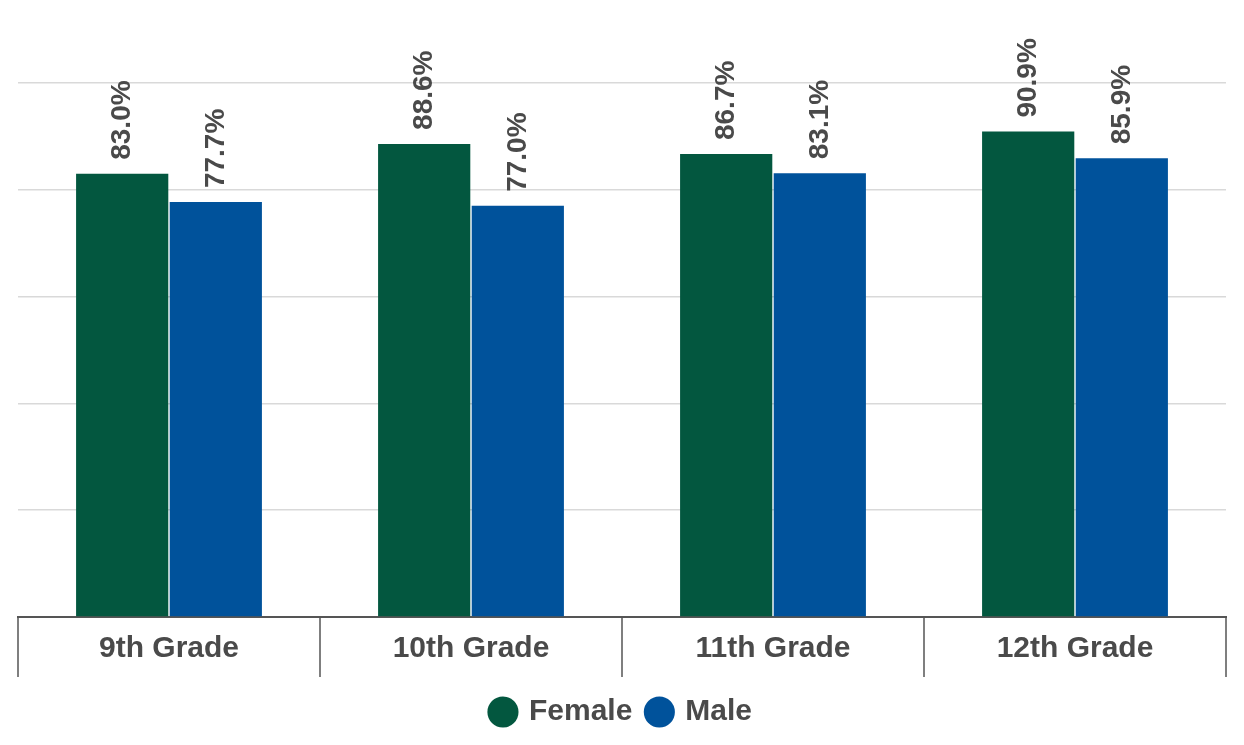 The height and width of the screenshot is (745, 1244). What do you see at coordinates (169, 647) in the screenshot?
I see `x-tick-label: 9th Grade` at bounding box center [169, 647].